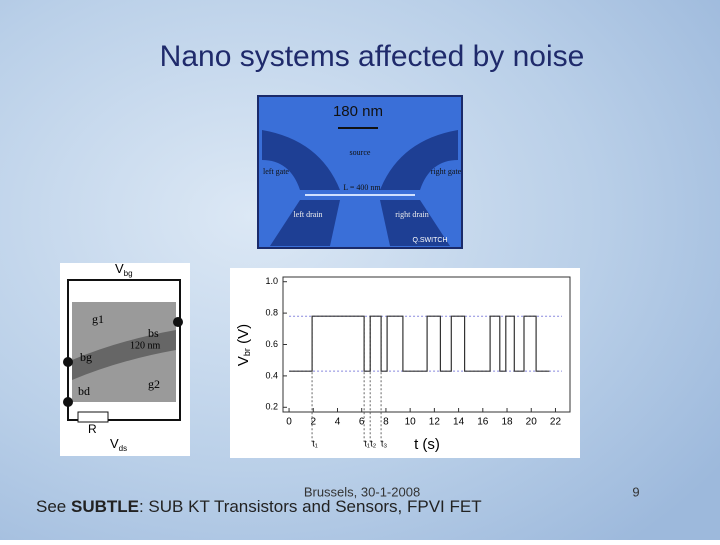 This screenshot has width=720, height=545. What do you see at coordinates (373, 443) in the screenshot?
I see `marker-label: t₂` at bounding box center [373, 443].